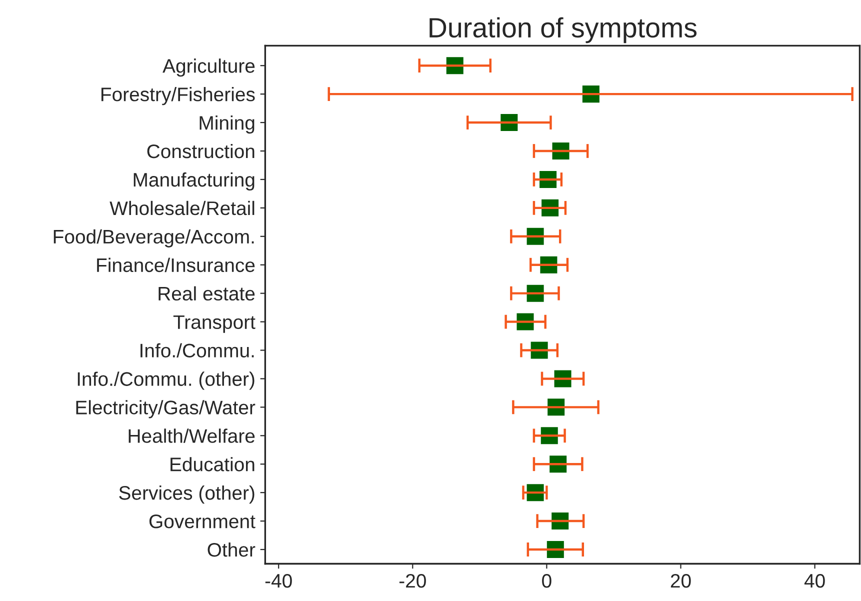 This screenshot has height=601, width=861. What do you see at coordinates (194, 181) in the screenshot?
I see `y-tick-label: Manufacturing` at bounding box center [194, 181].